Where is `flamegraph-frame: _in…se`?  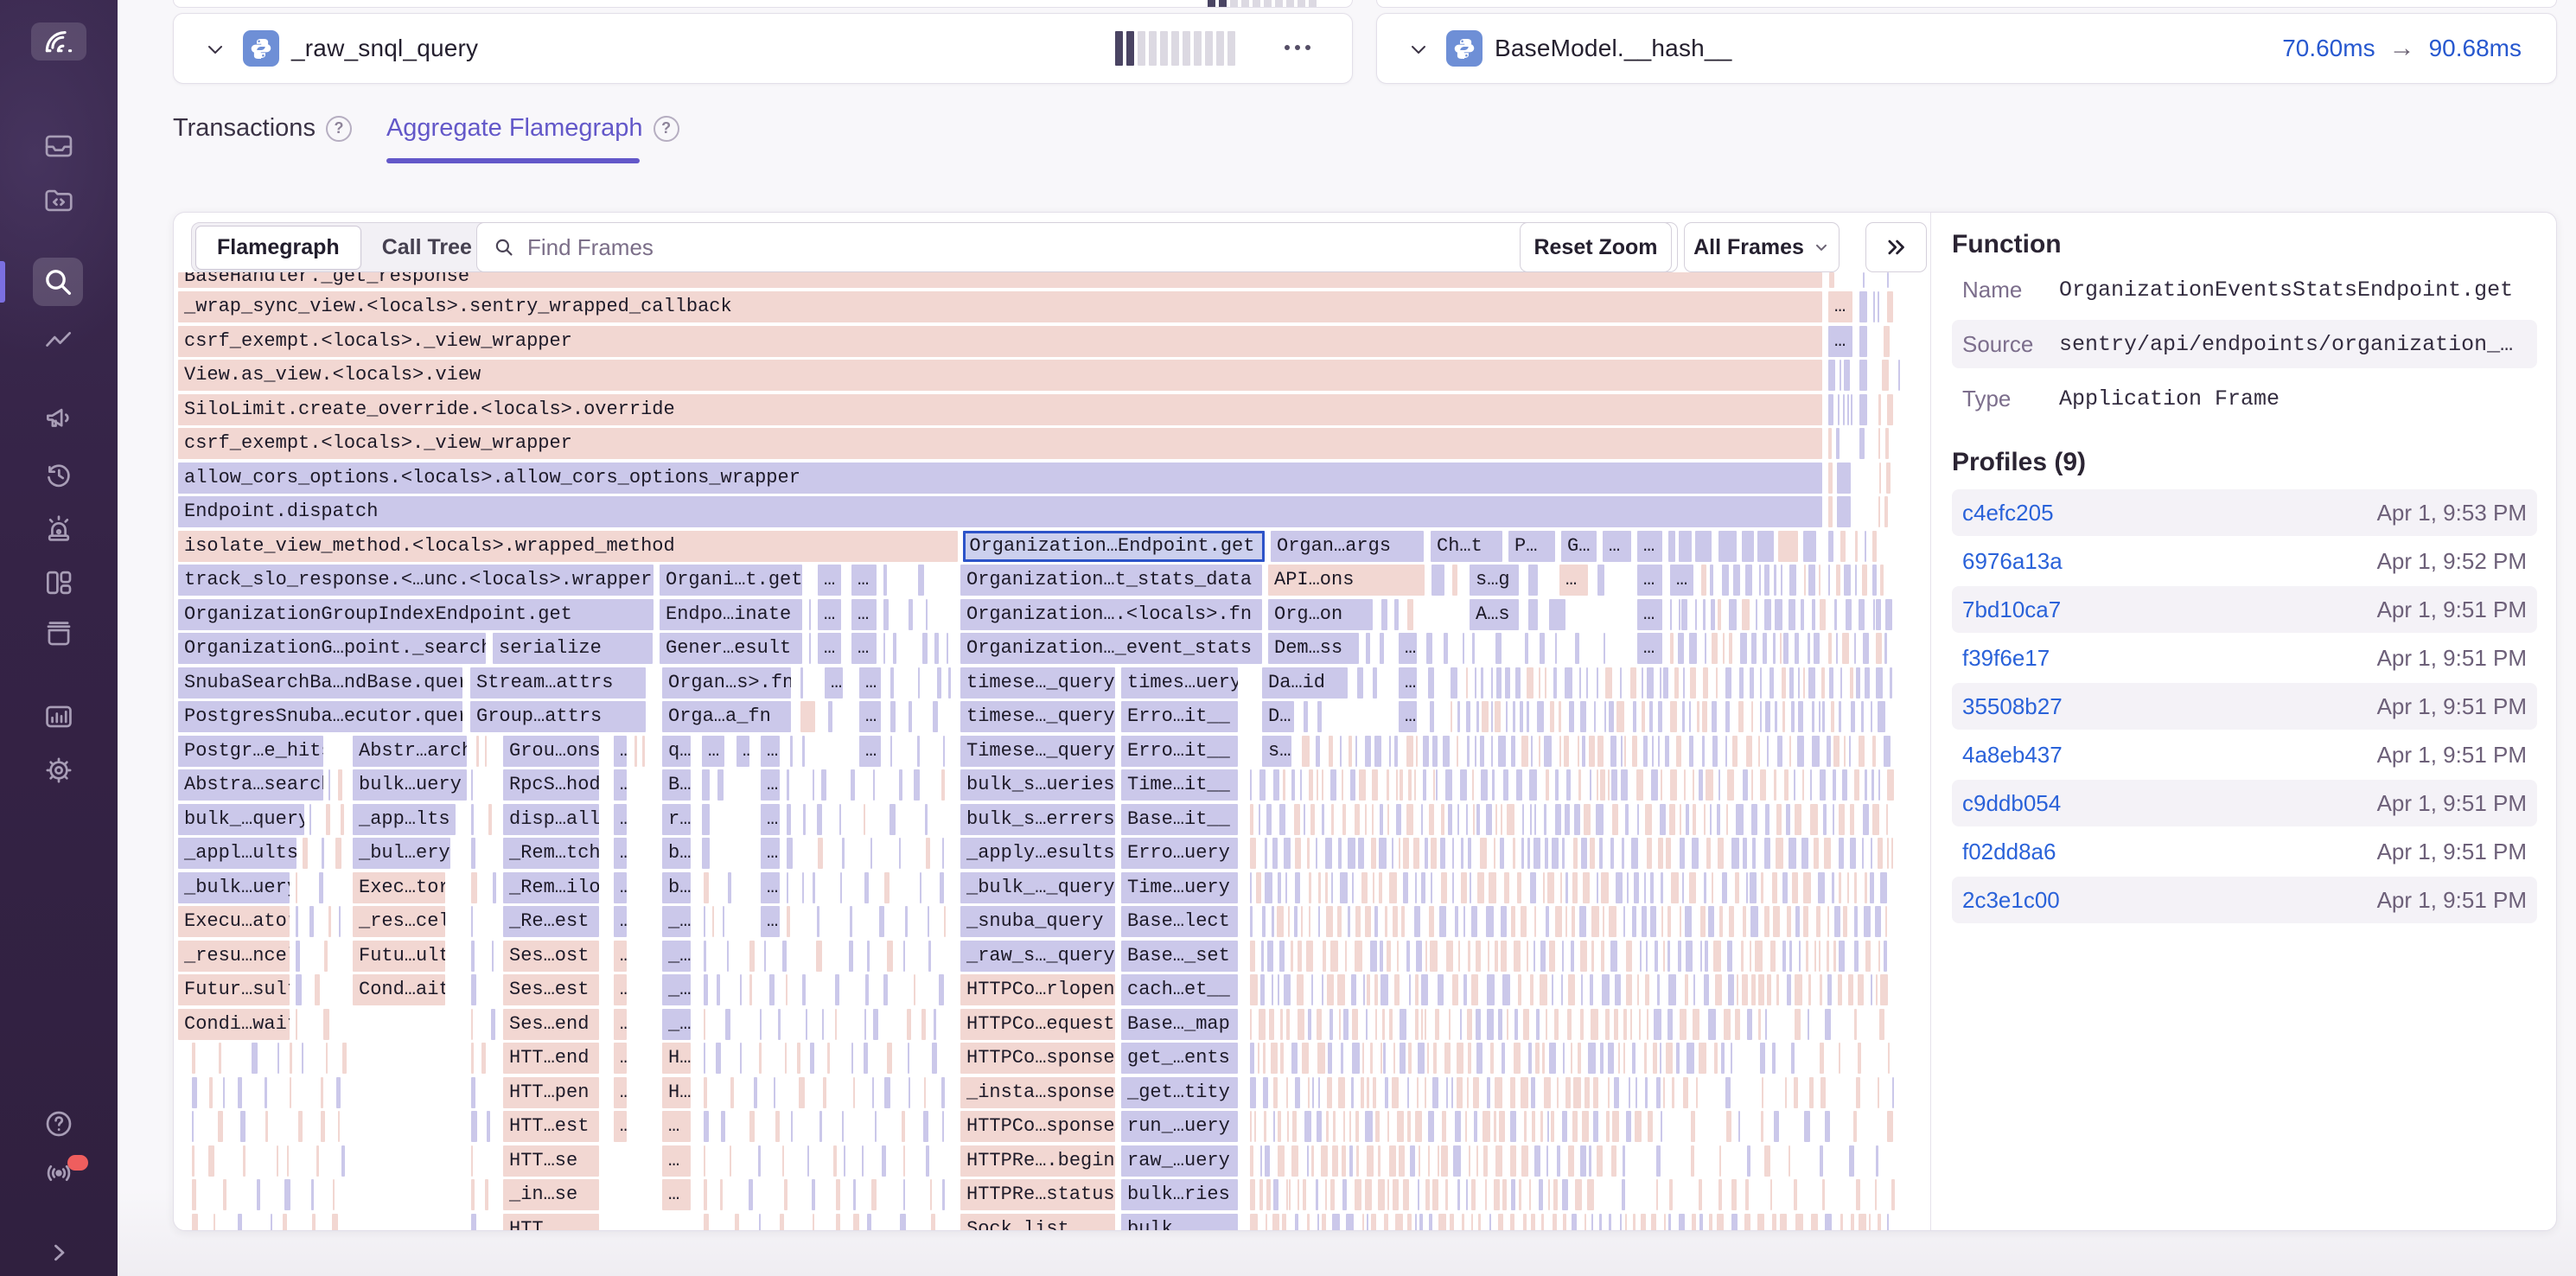
flamegraph-frame: _in…se is located at coordinates (551, 1194).